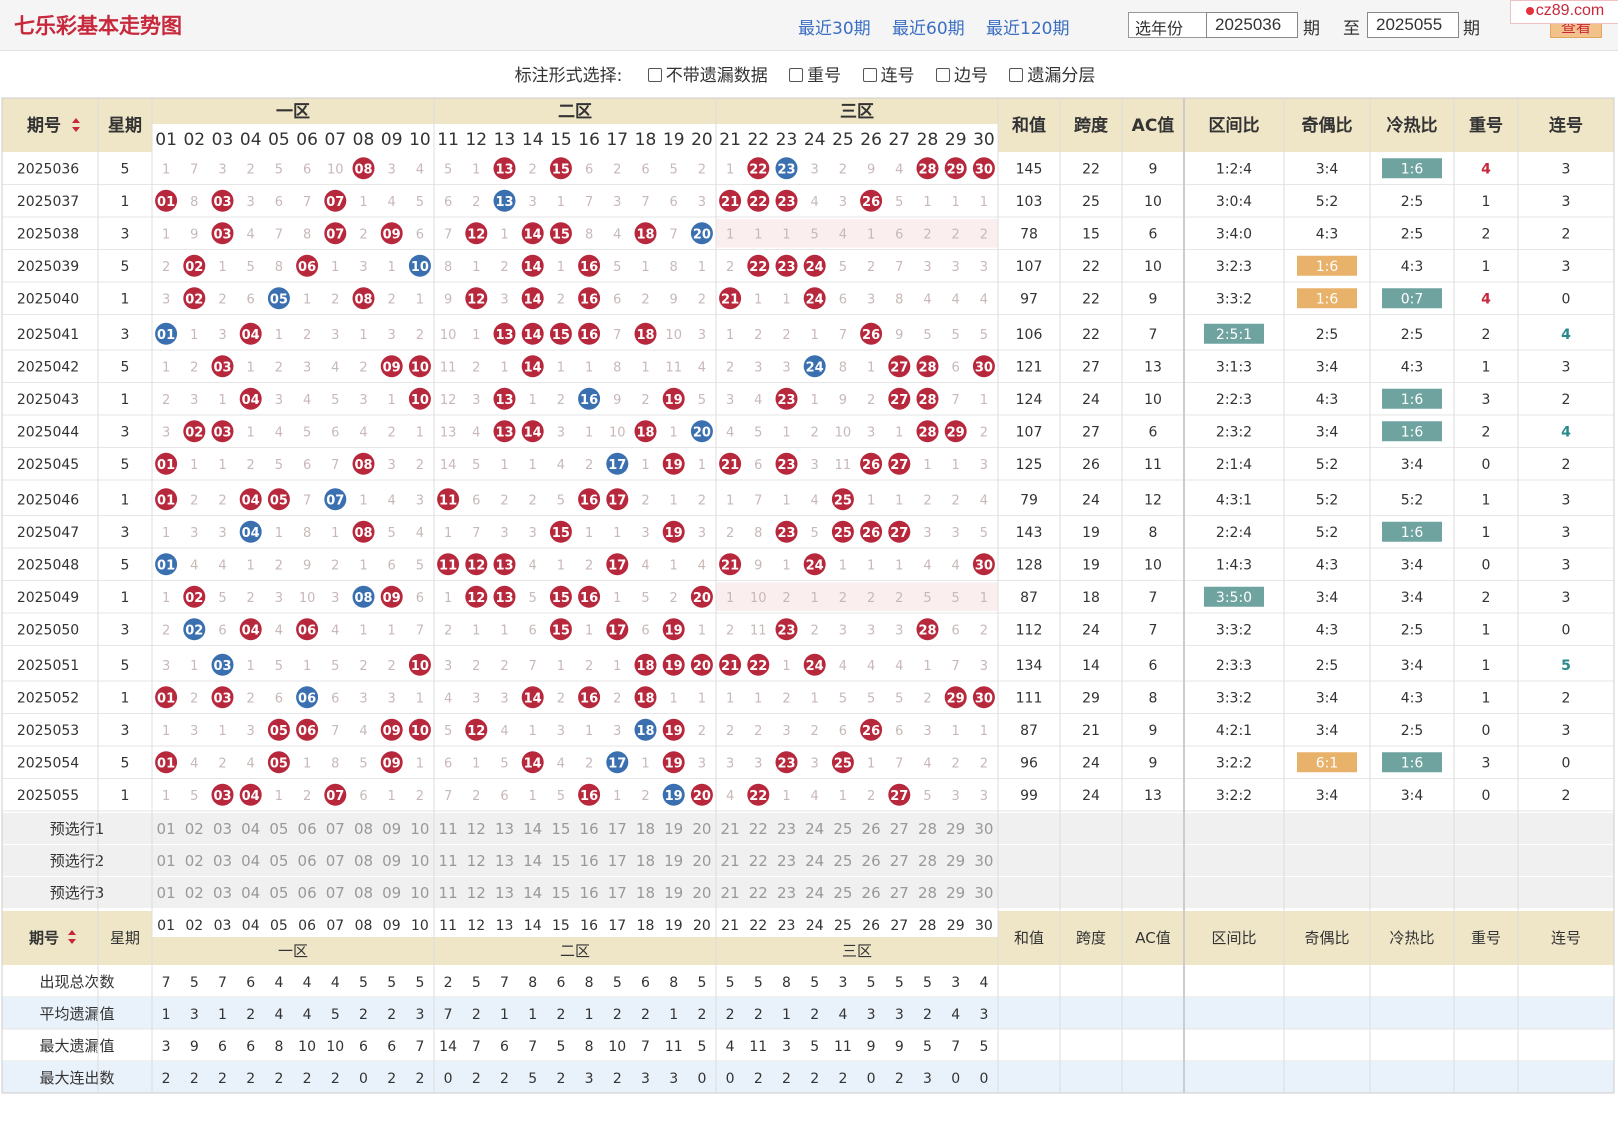 This screenshot has height=1122, width=1618. What do you see at coordinates (707, 76) in the screenshot?
I see `option-no-miss: 不带遗漏数据` at bounding box center [707, 76].